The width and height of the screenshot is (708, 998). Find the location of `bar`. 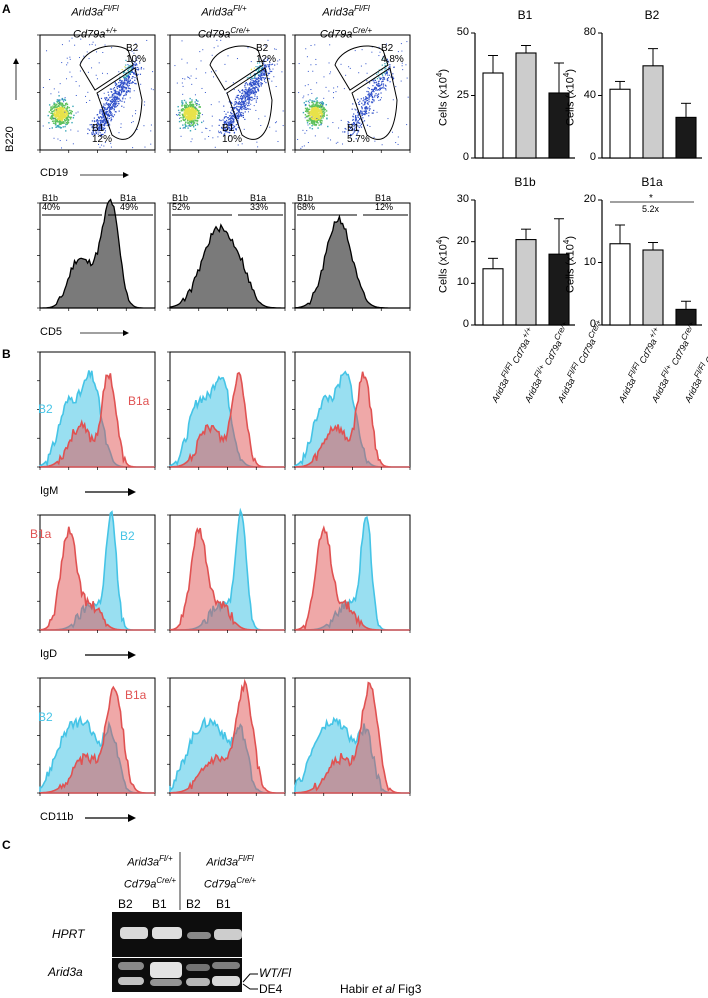

bar is located at coordinates (686, 137).